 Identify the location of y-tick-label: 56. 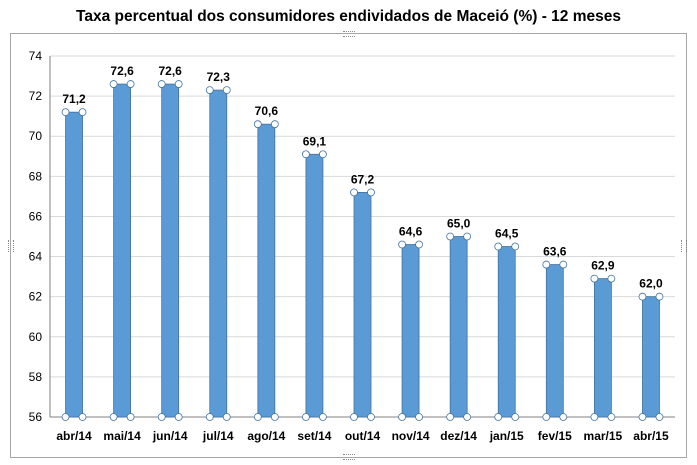
(36, 417).